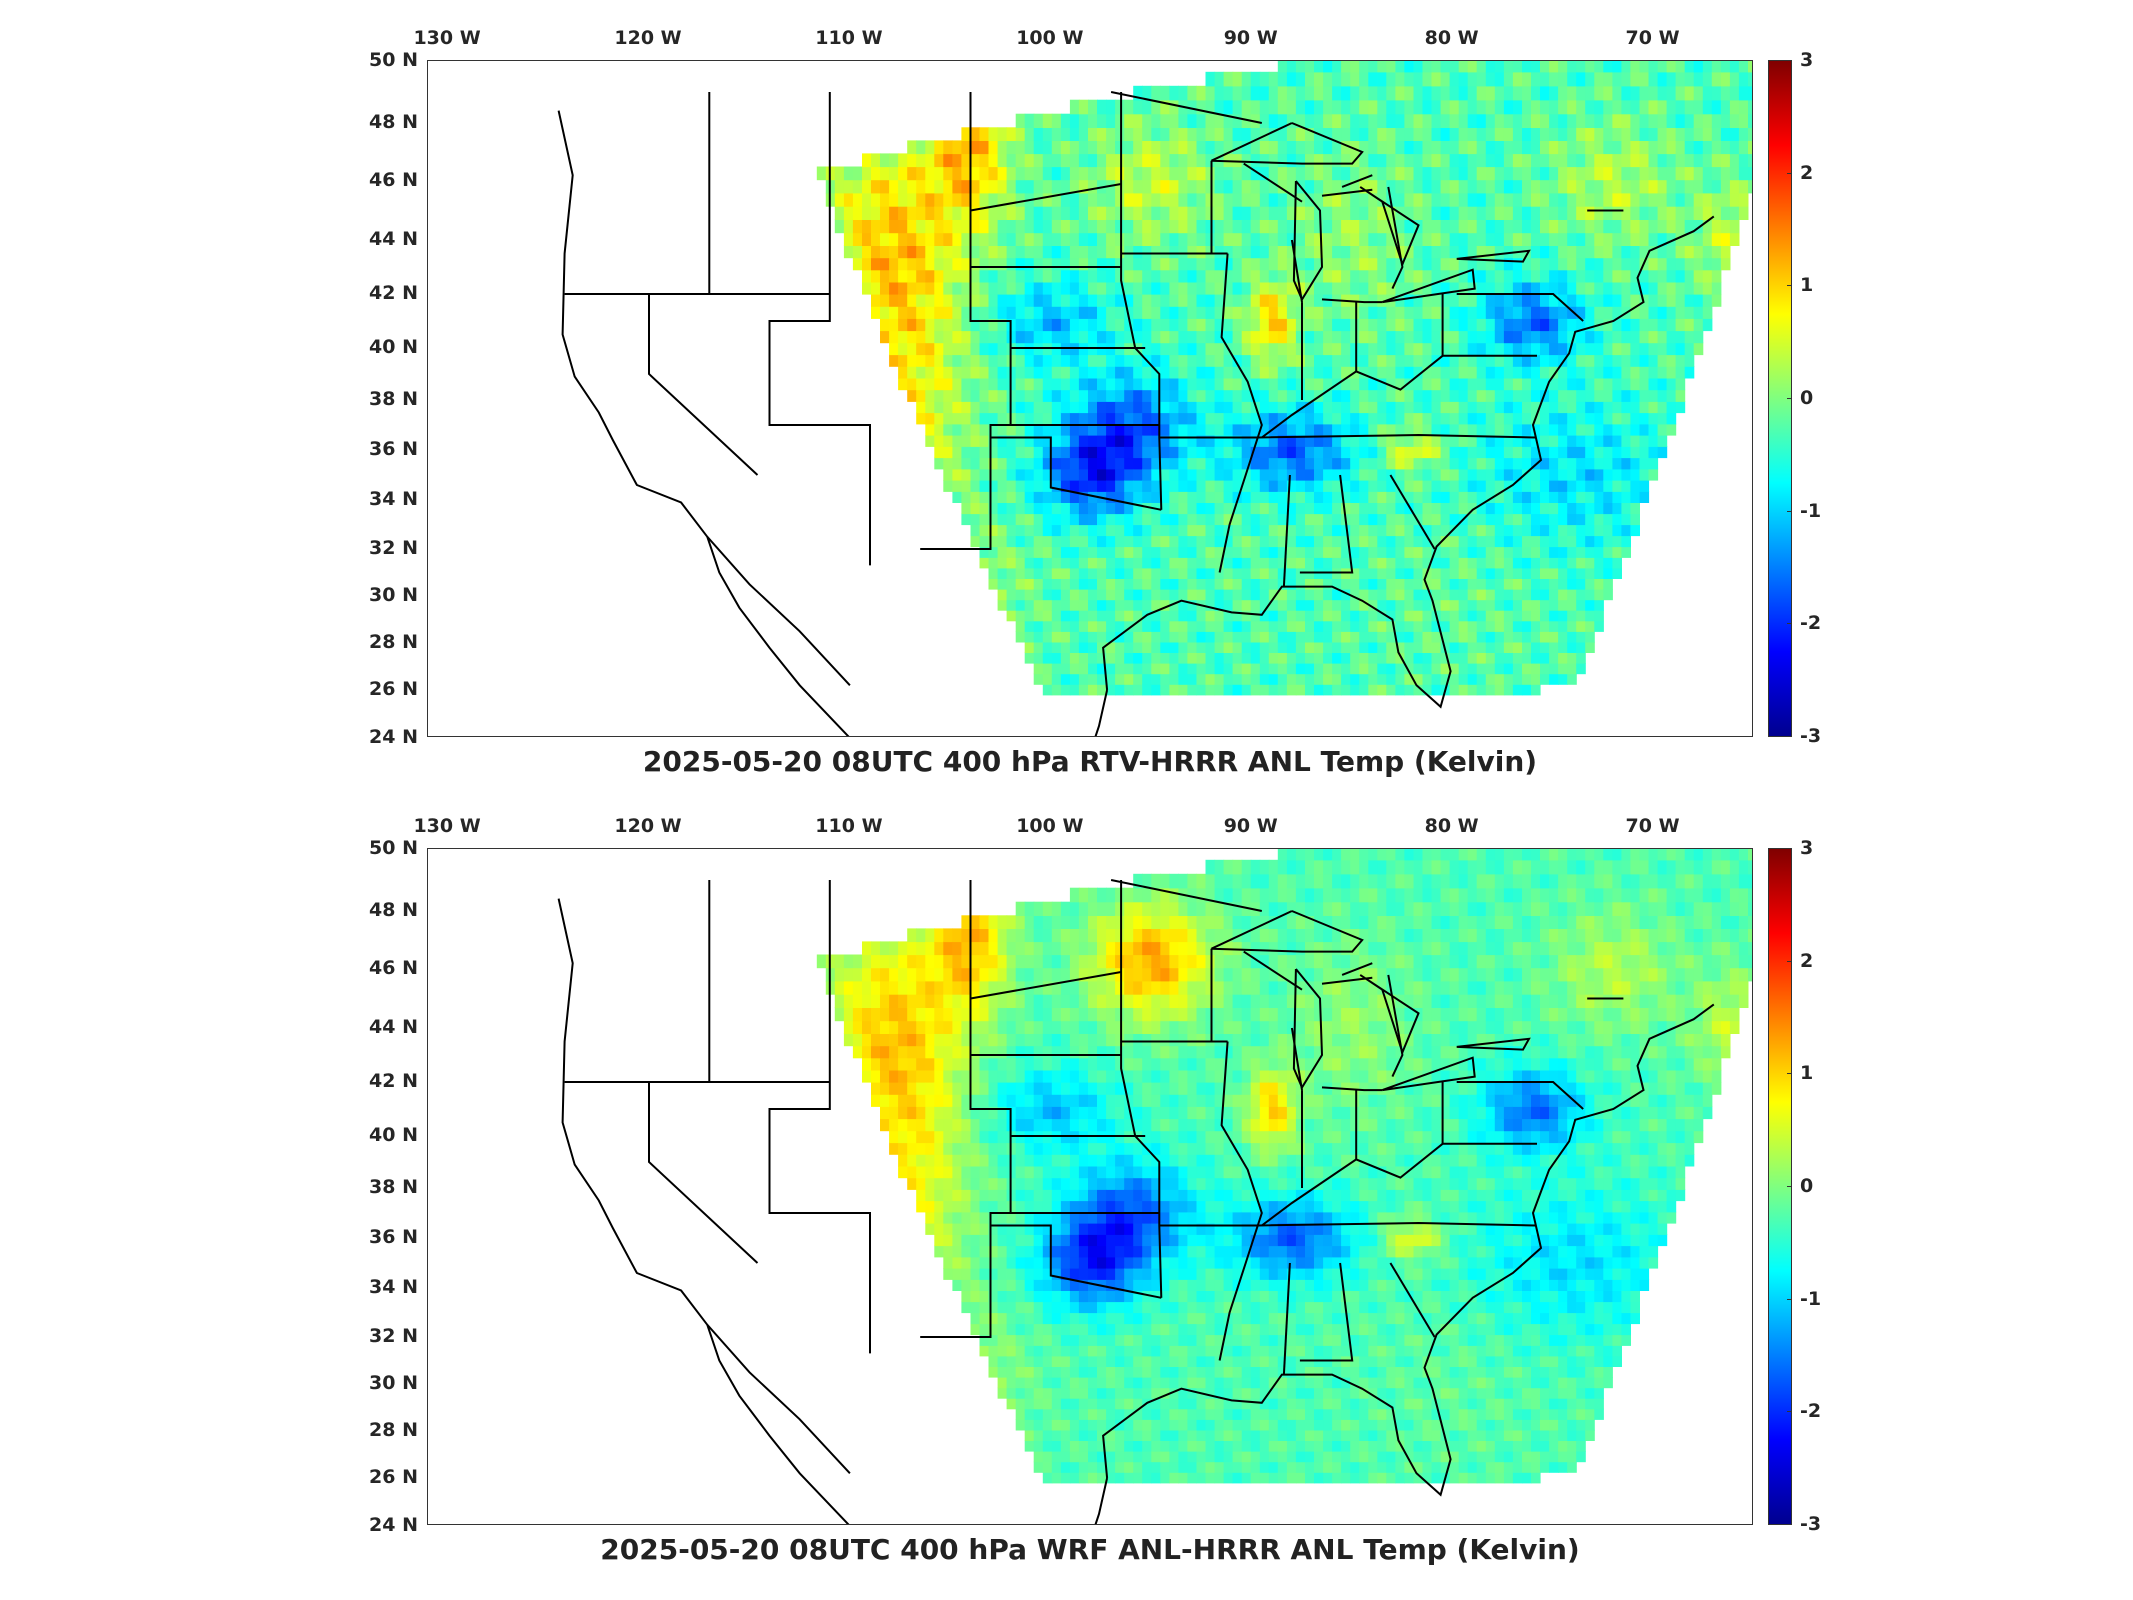  I want to click on latitude-tick-label: 24 N, so click(393, 1525).